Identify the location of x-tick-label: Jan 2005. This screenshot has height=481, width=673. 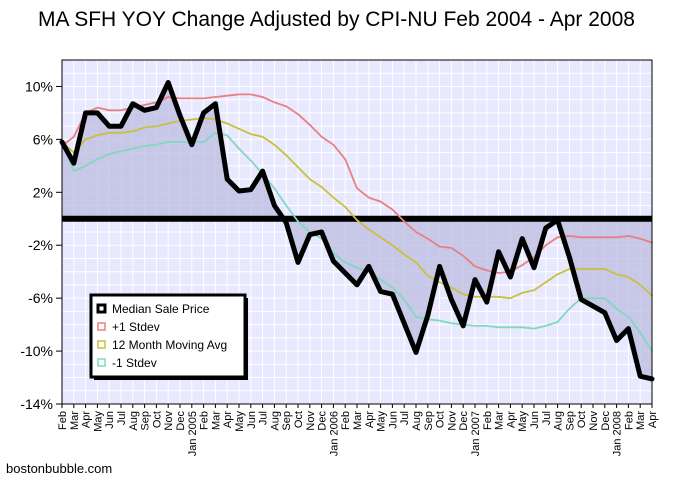
(193, 433).